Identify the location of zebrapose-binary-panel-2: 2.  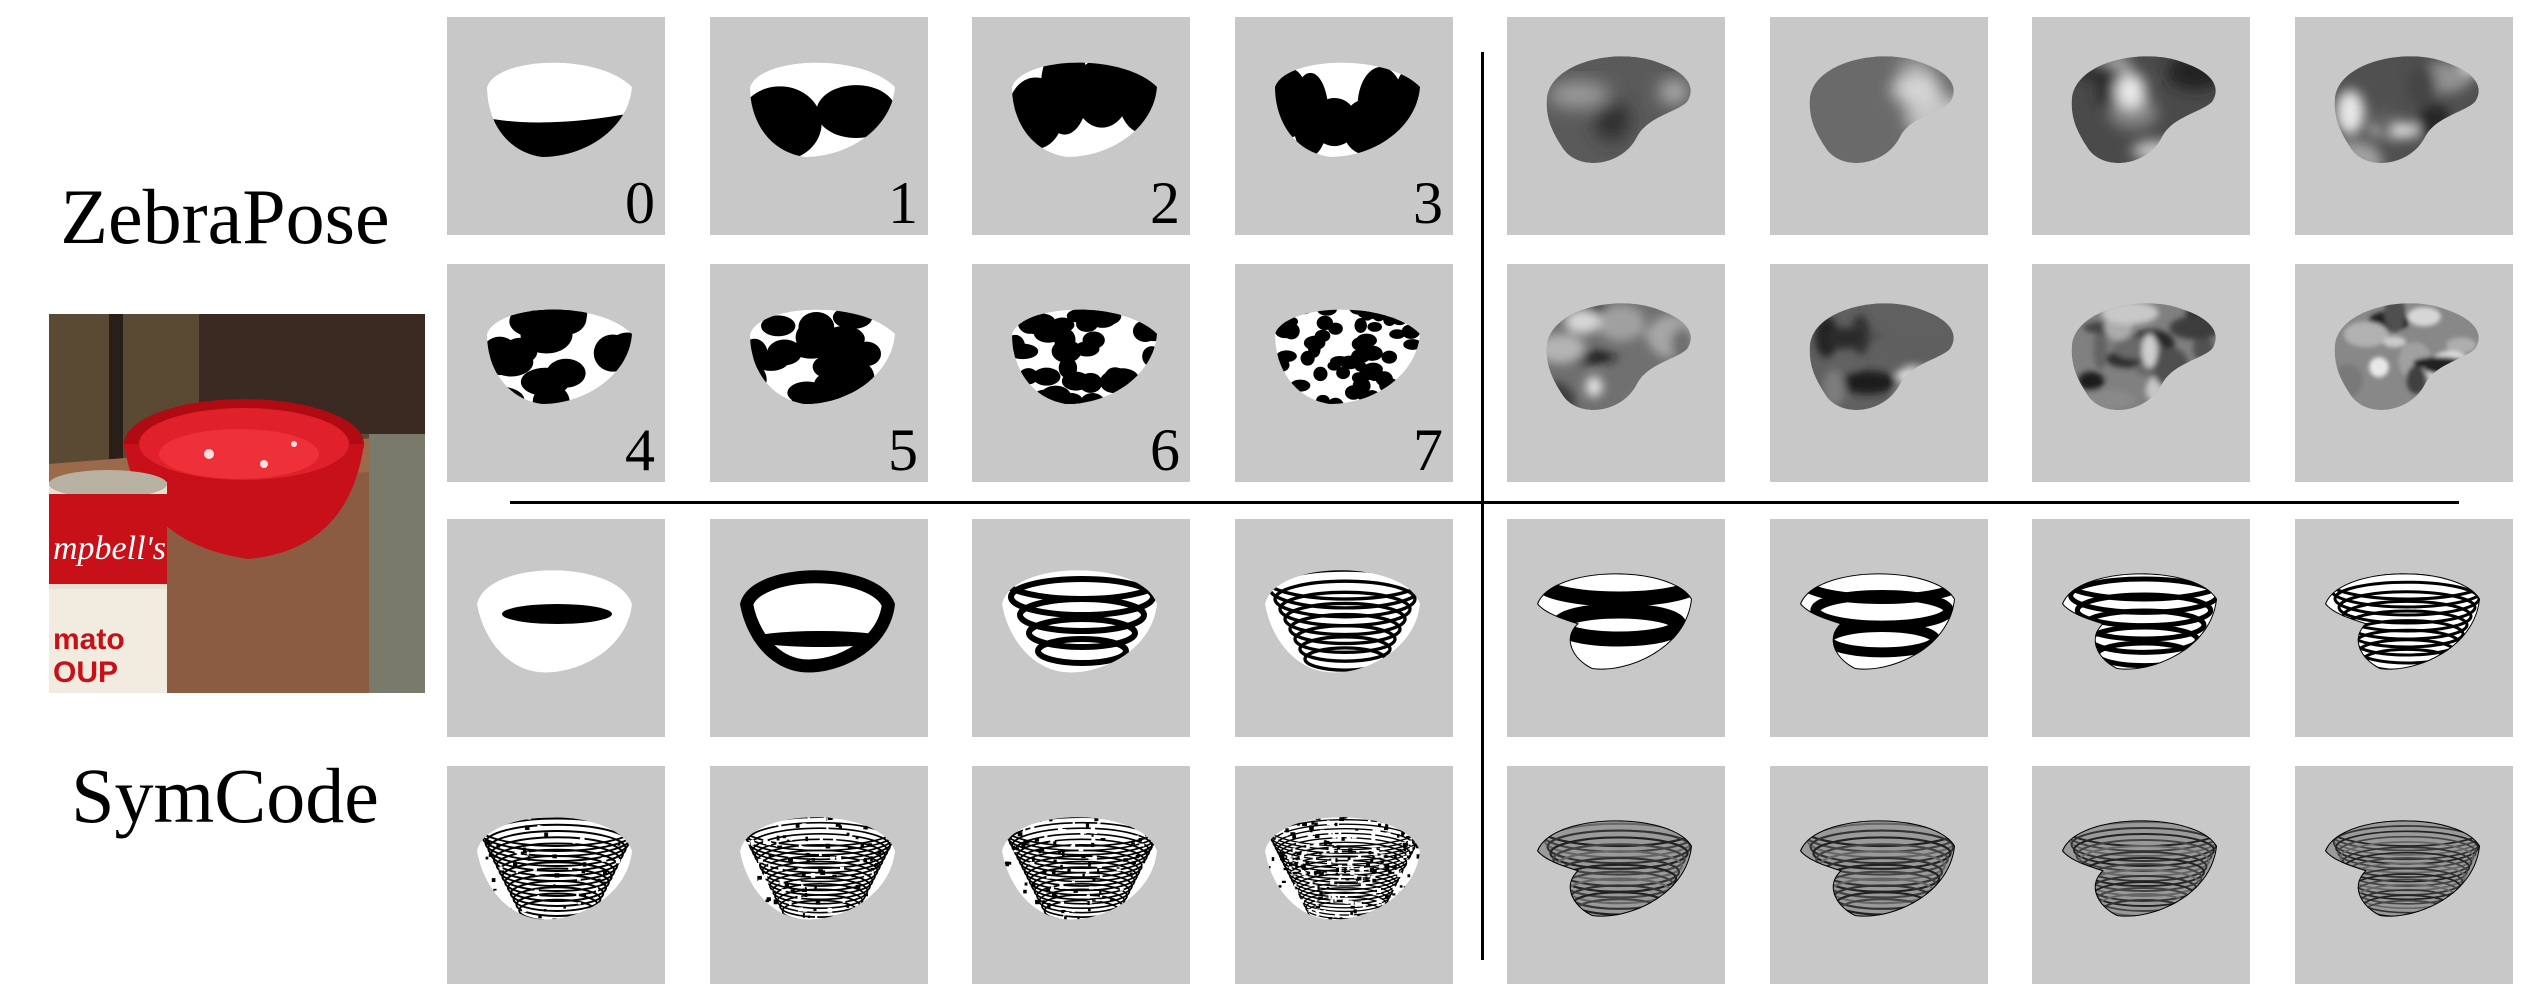
(1081, 126).